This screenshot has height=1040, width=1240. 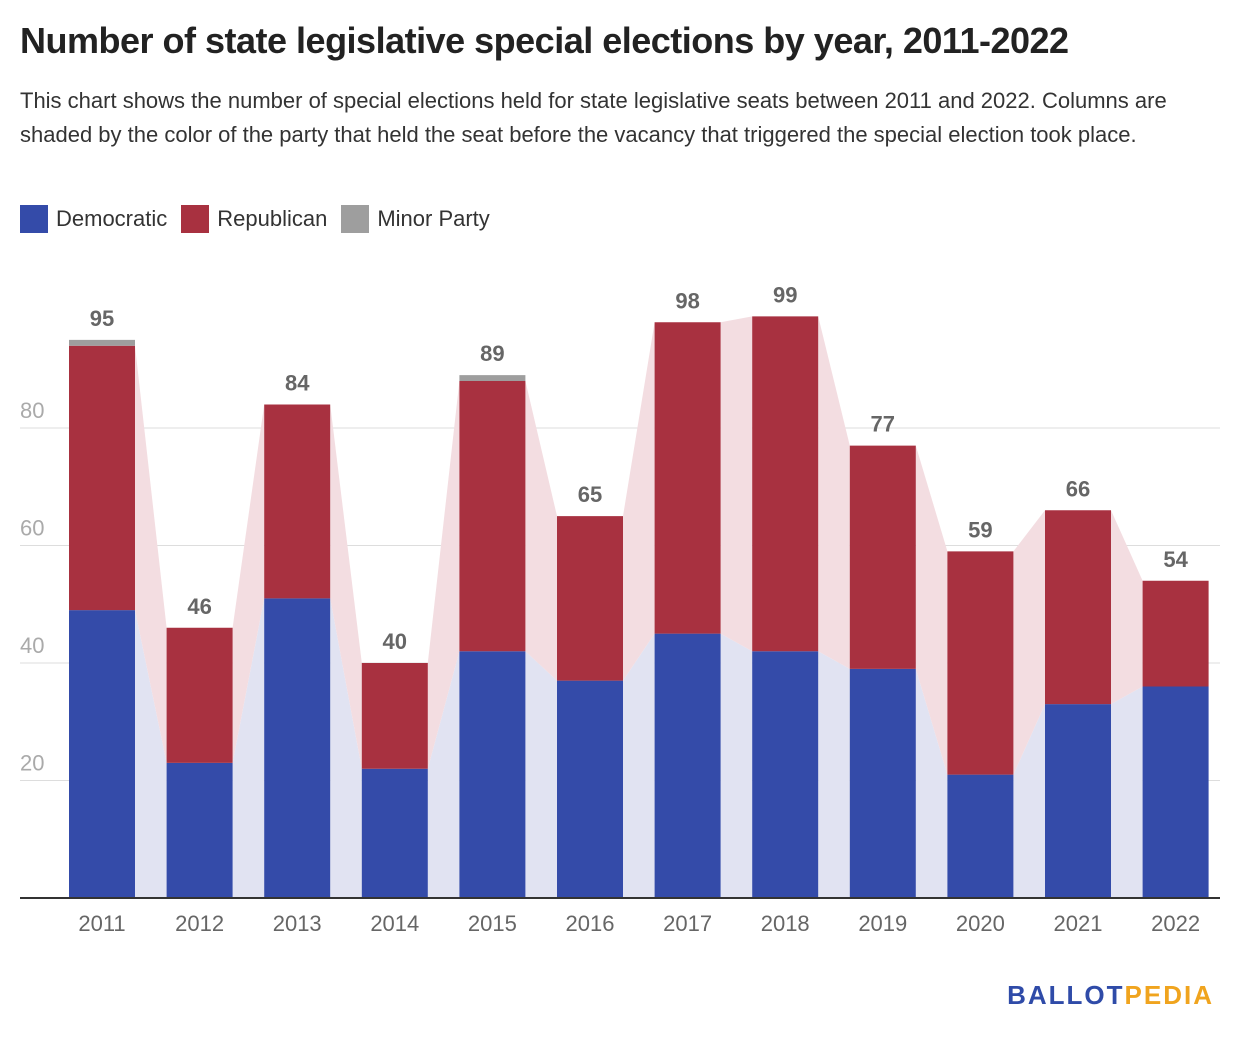 What do you see at coordinates (32, 528) in the screenshot?
I see `y-tick-label: 60` at bounding box center [32, 528].